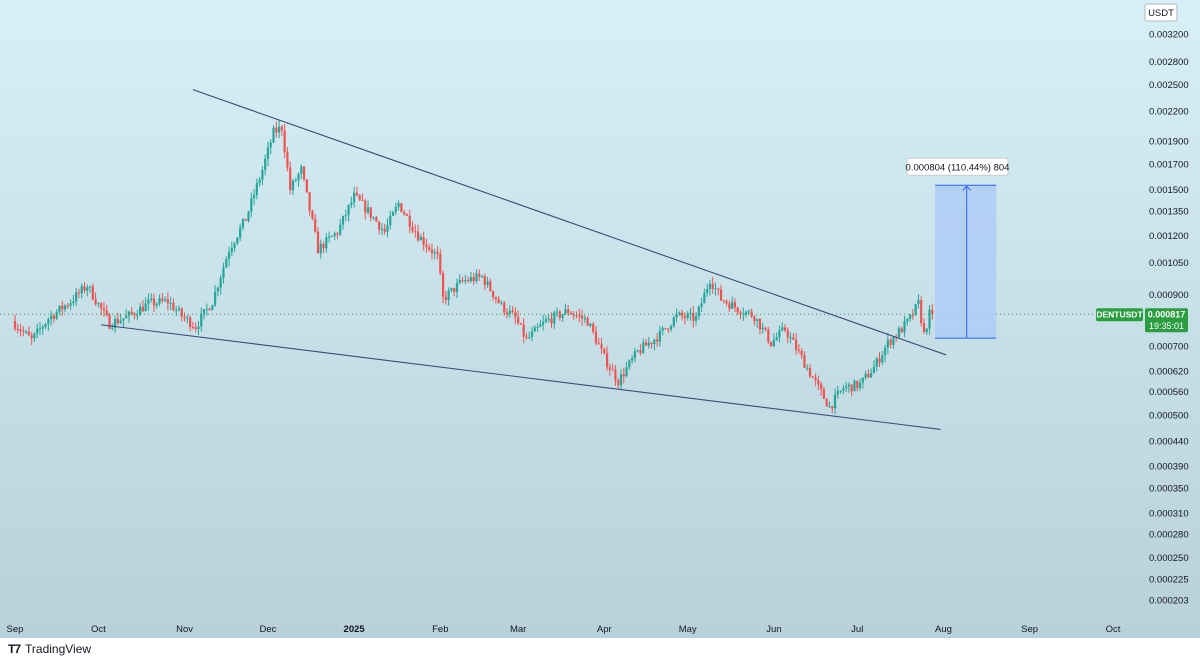 The width and height of the screenshot is (1200, 667). Describe the element at coordinates (1166, 326) in the screenshot. I see `bar-countdown: 19:35:01` at that location.